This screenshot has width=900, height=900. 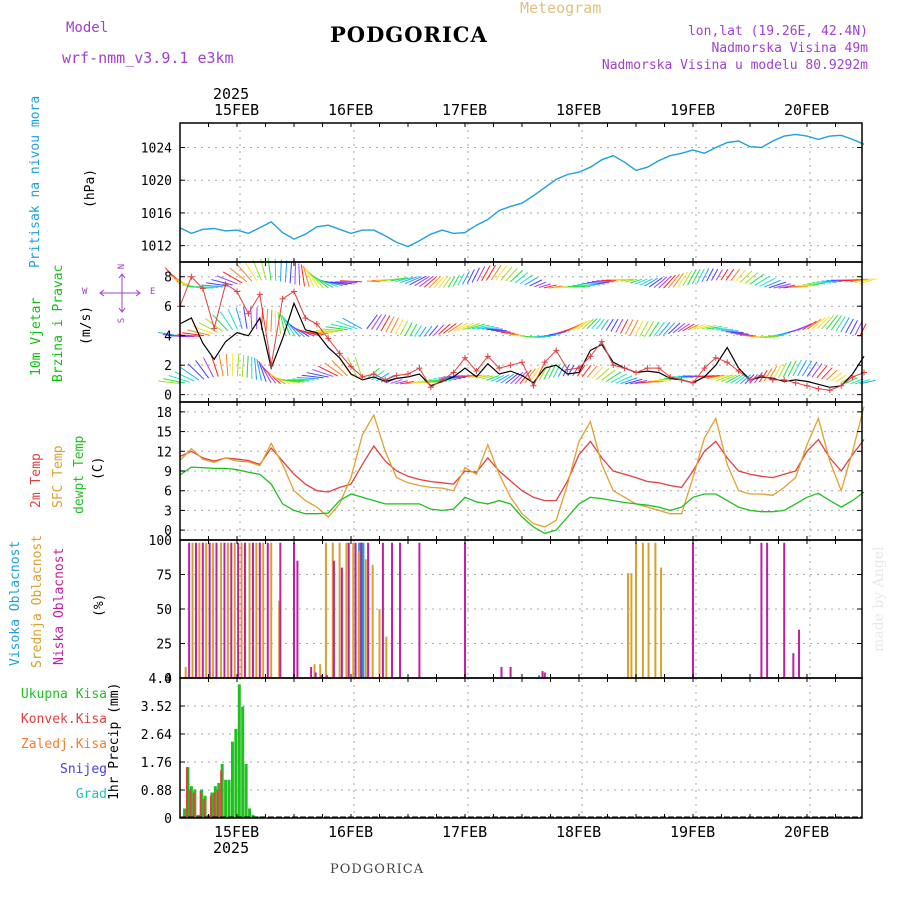 I want to click on day-label-top: 18FEB, so click(x=578, y=110).